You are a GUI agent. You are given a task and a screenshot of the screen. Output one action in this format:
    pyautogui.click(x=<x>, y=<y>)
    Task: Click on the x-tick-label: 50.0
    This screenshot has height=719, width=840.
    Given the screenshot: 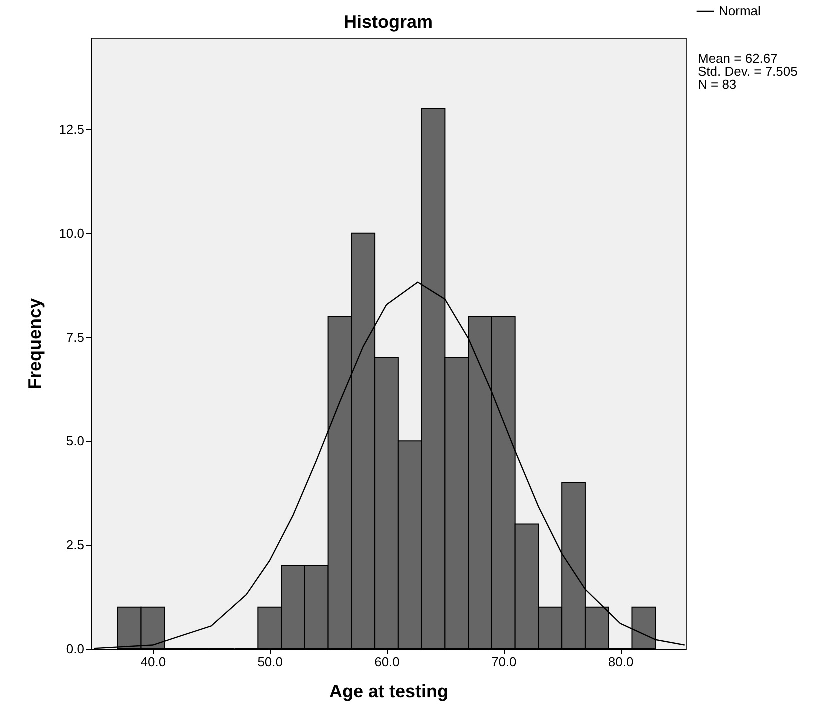 What is the action you would take?
    pyautogui.click(x=271, y=662)
    